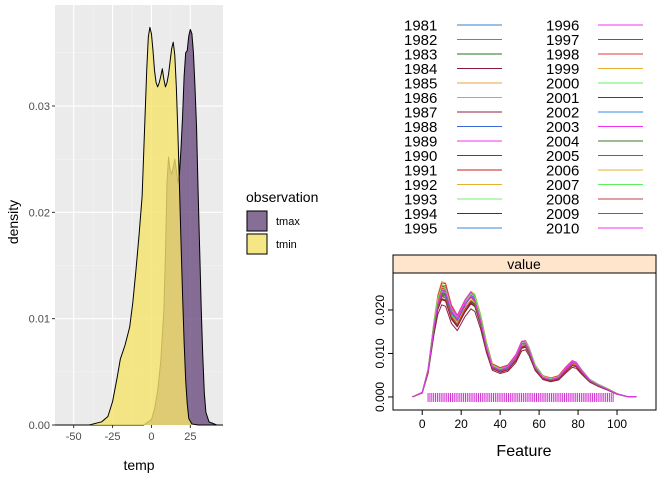 The height and width of the screenshot is (480, 672). What do you see at coordinates (13, 222) in the screenshot?
I see `left-y-axis-title: density` at bounding box center [13, 222].